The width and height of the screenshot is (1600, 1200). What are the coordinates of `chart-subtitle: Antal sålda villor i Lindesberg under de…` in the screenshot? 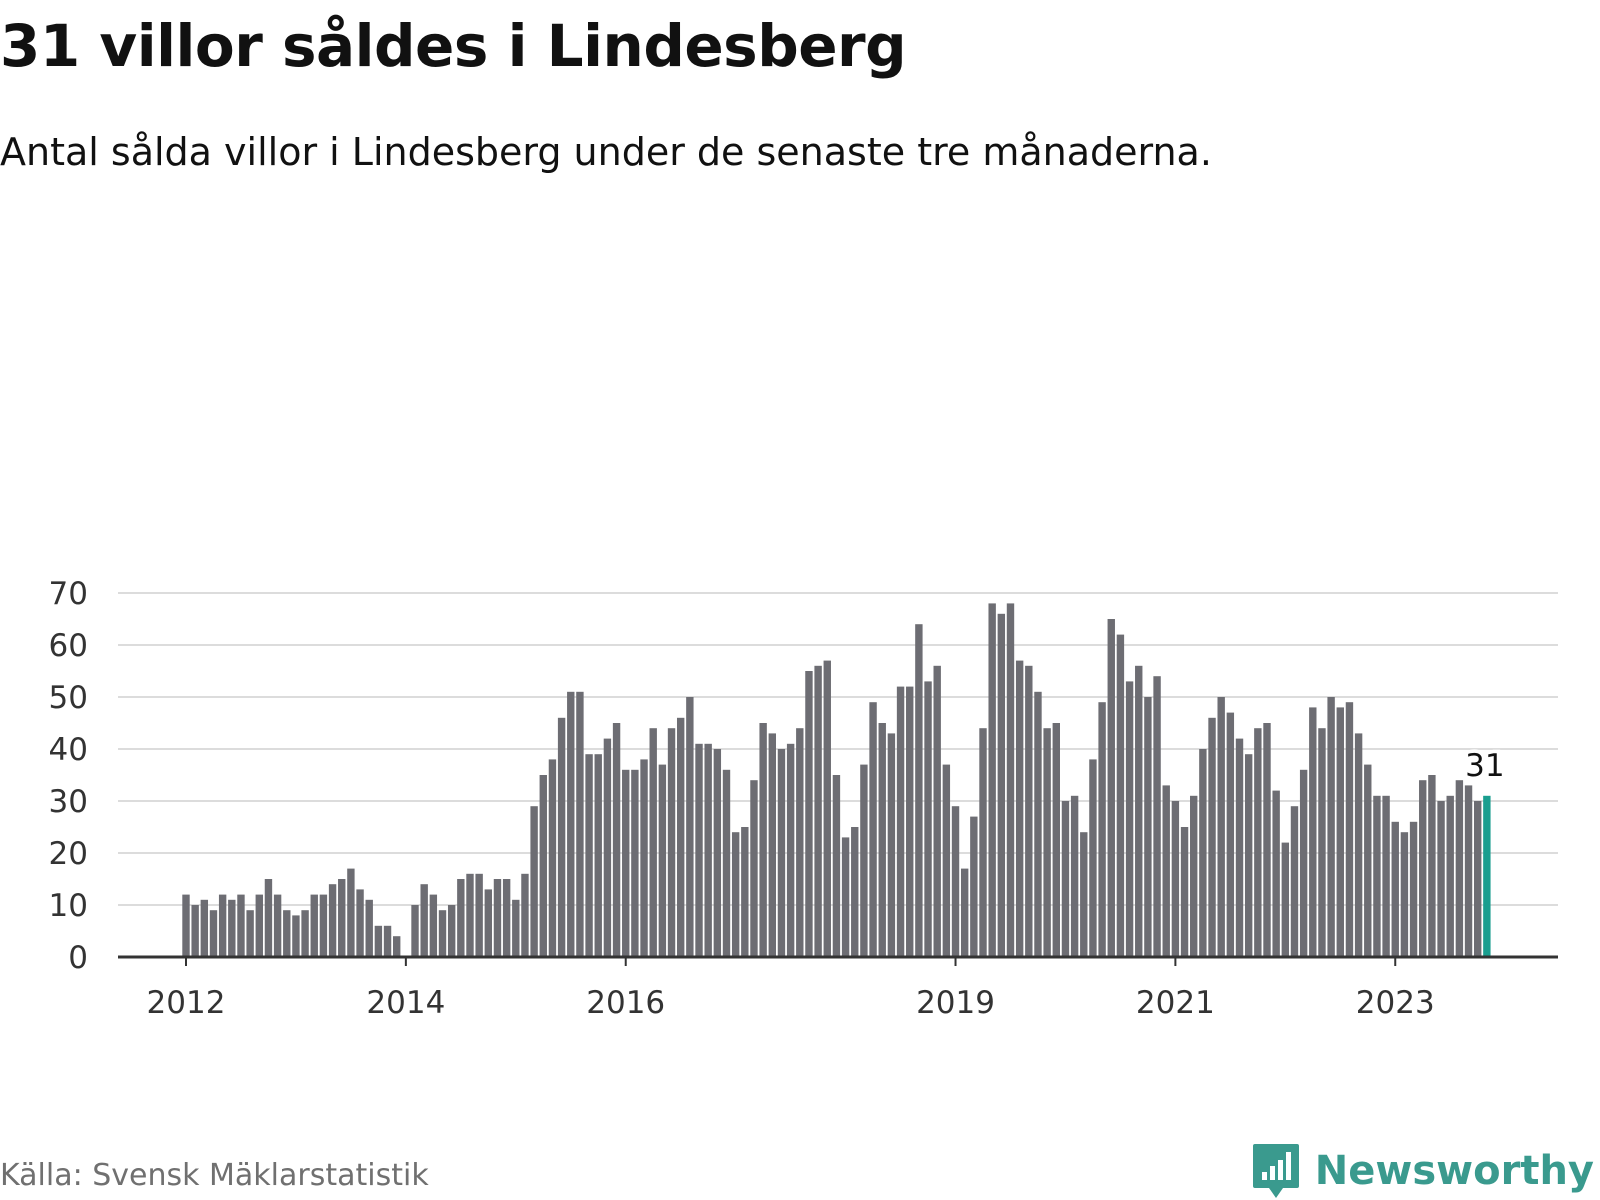 It's located at (606, 152).